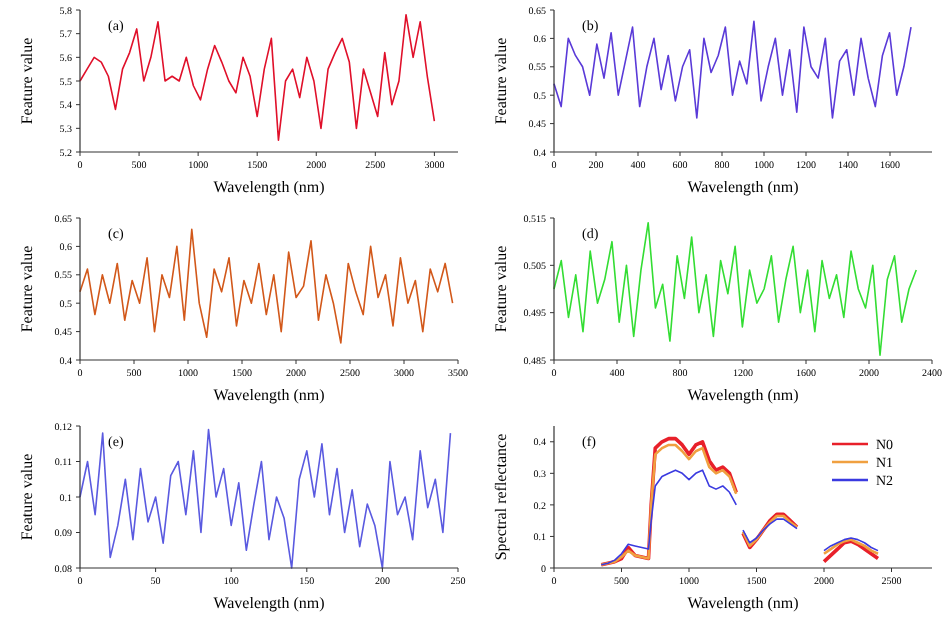 This screenshot has height=626, width=948. I want to click on y-axis-title: Spectral reflectance, so click(501, 496).